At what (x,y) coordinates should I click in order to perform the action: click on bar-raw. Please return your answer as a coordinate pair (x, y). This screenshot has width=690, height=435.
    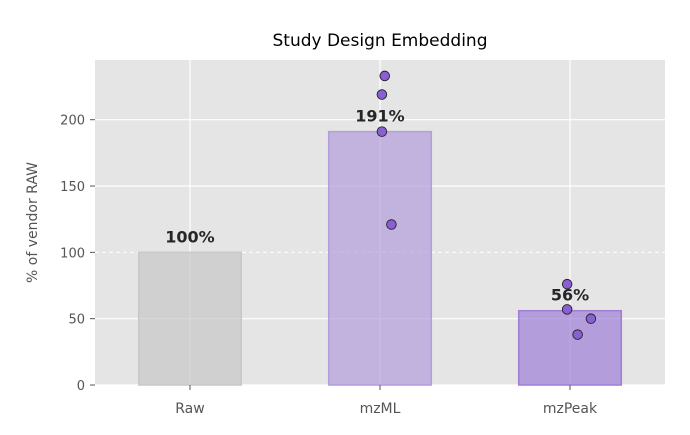
    Looking at the image, I should click on (190, 318).